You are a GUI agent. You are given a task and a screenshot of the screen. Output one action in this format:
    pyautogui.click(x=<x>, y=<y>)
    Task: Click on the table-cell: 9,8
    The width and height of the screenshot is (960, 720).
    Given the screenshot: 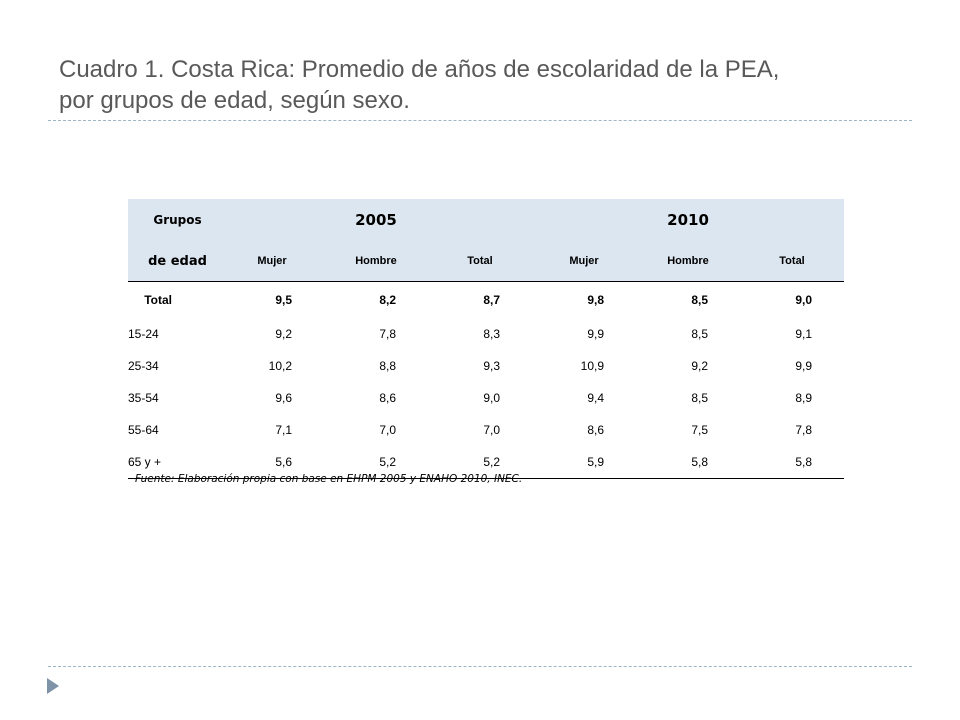 What is the action you would take?
    pyautogui.click(x=596, y=300)
    